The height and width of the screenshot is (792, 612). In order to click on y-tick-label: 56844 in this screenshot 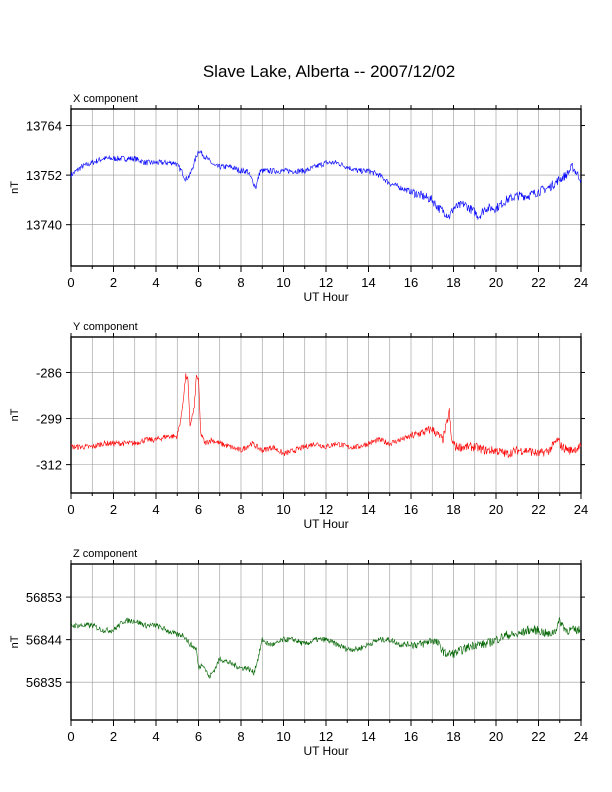, I will do `click(44, 640)`.